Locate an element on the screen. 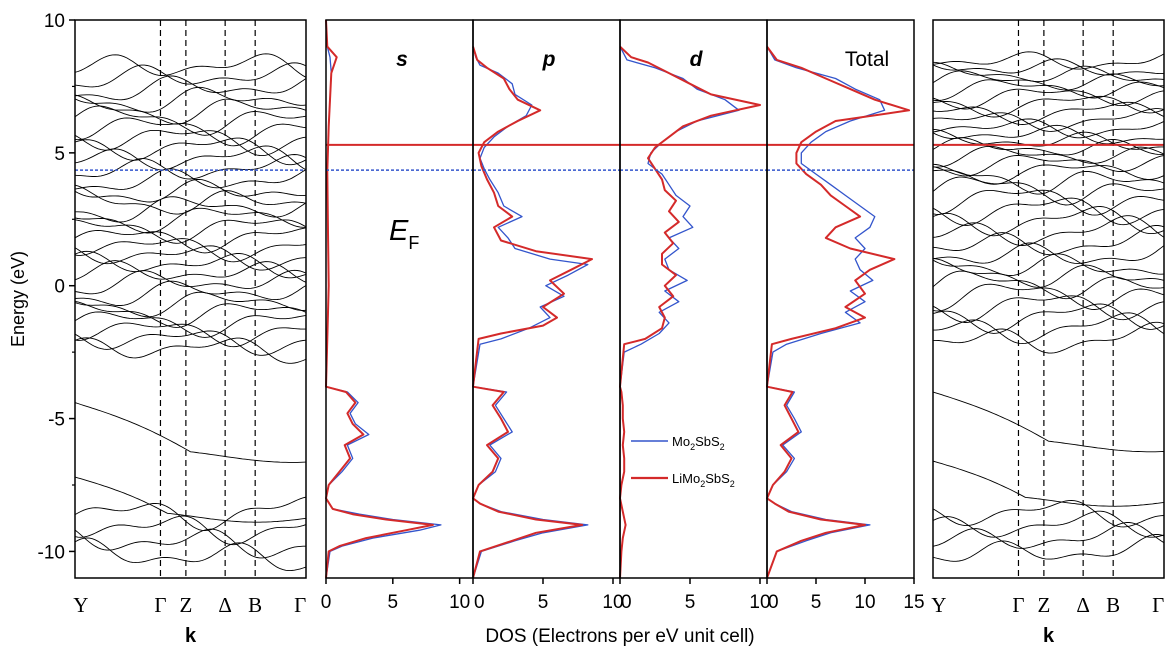  kpoint-label: Δ is located at coordinates (1083, 605).